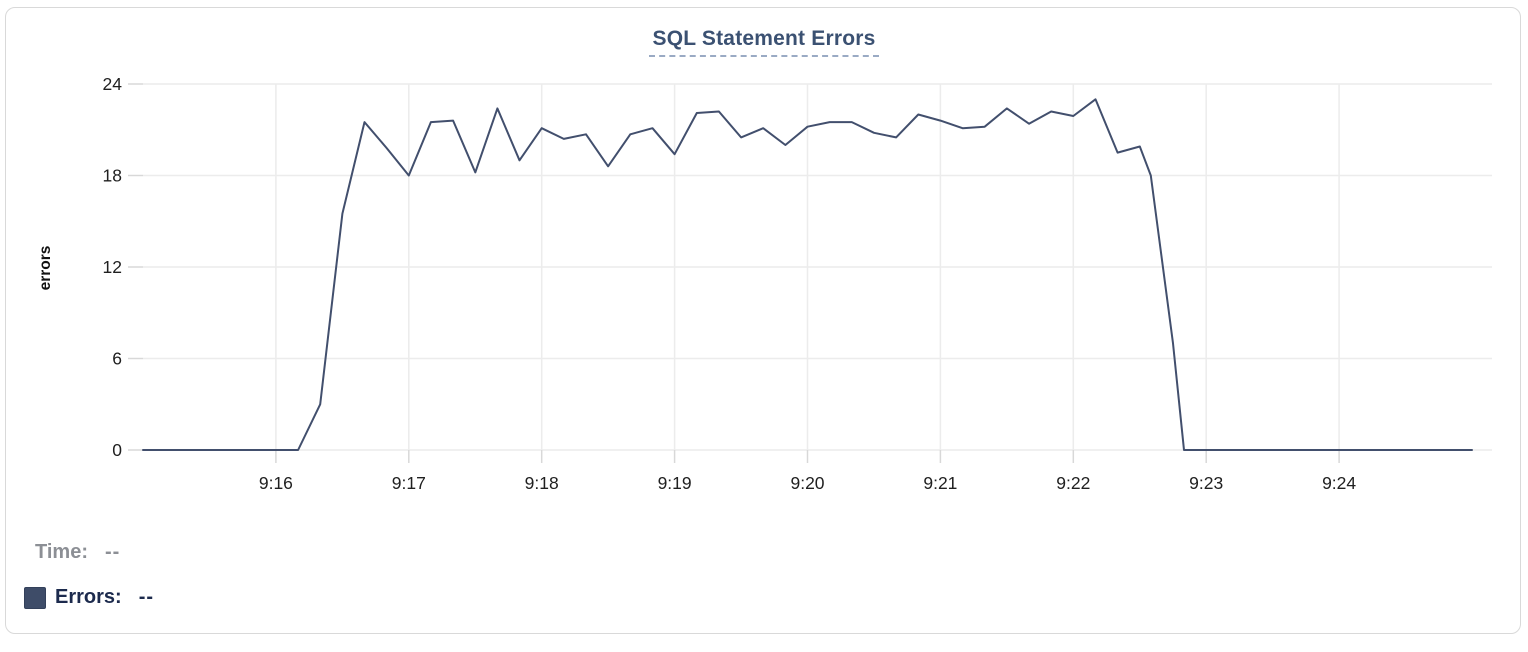 The width and height of the screenshot is (1528, 652). What do you see at coordinates (146, 597) in the screenshot?
I see `legend-errors-value: --` at bounding box center [146, 597].